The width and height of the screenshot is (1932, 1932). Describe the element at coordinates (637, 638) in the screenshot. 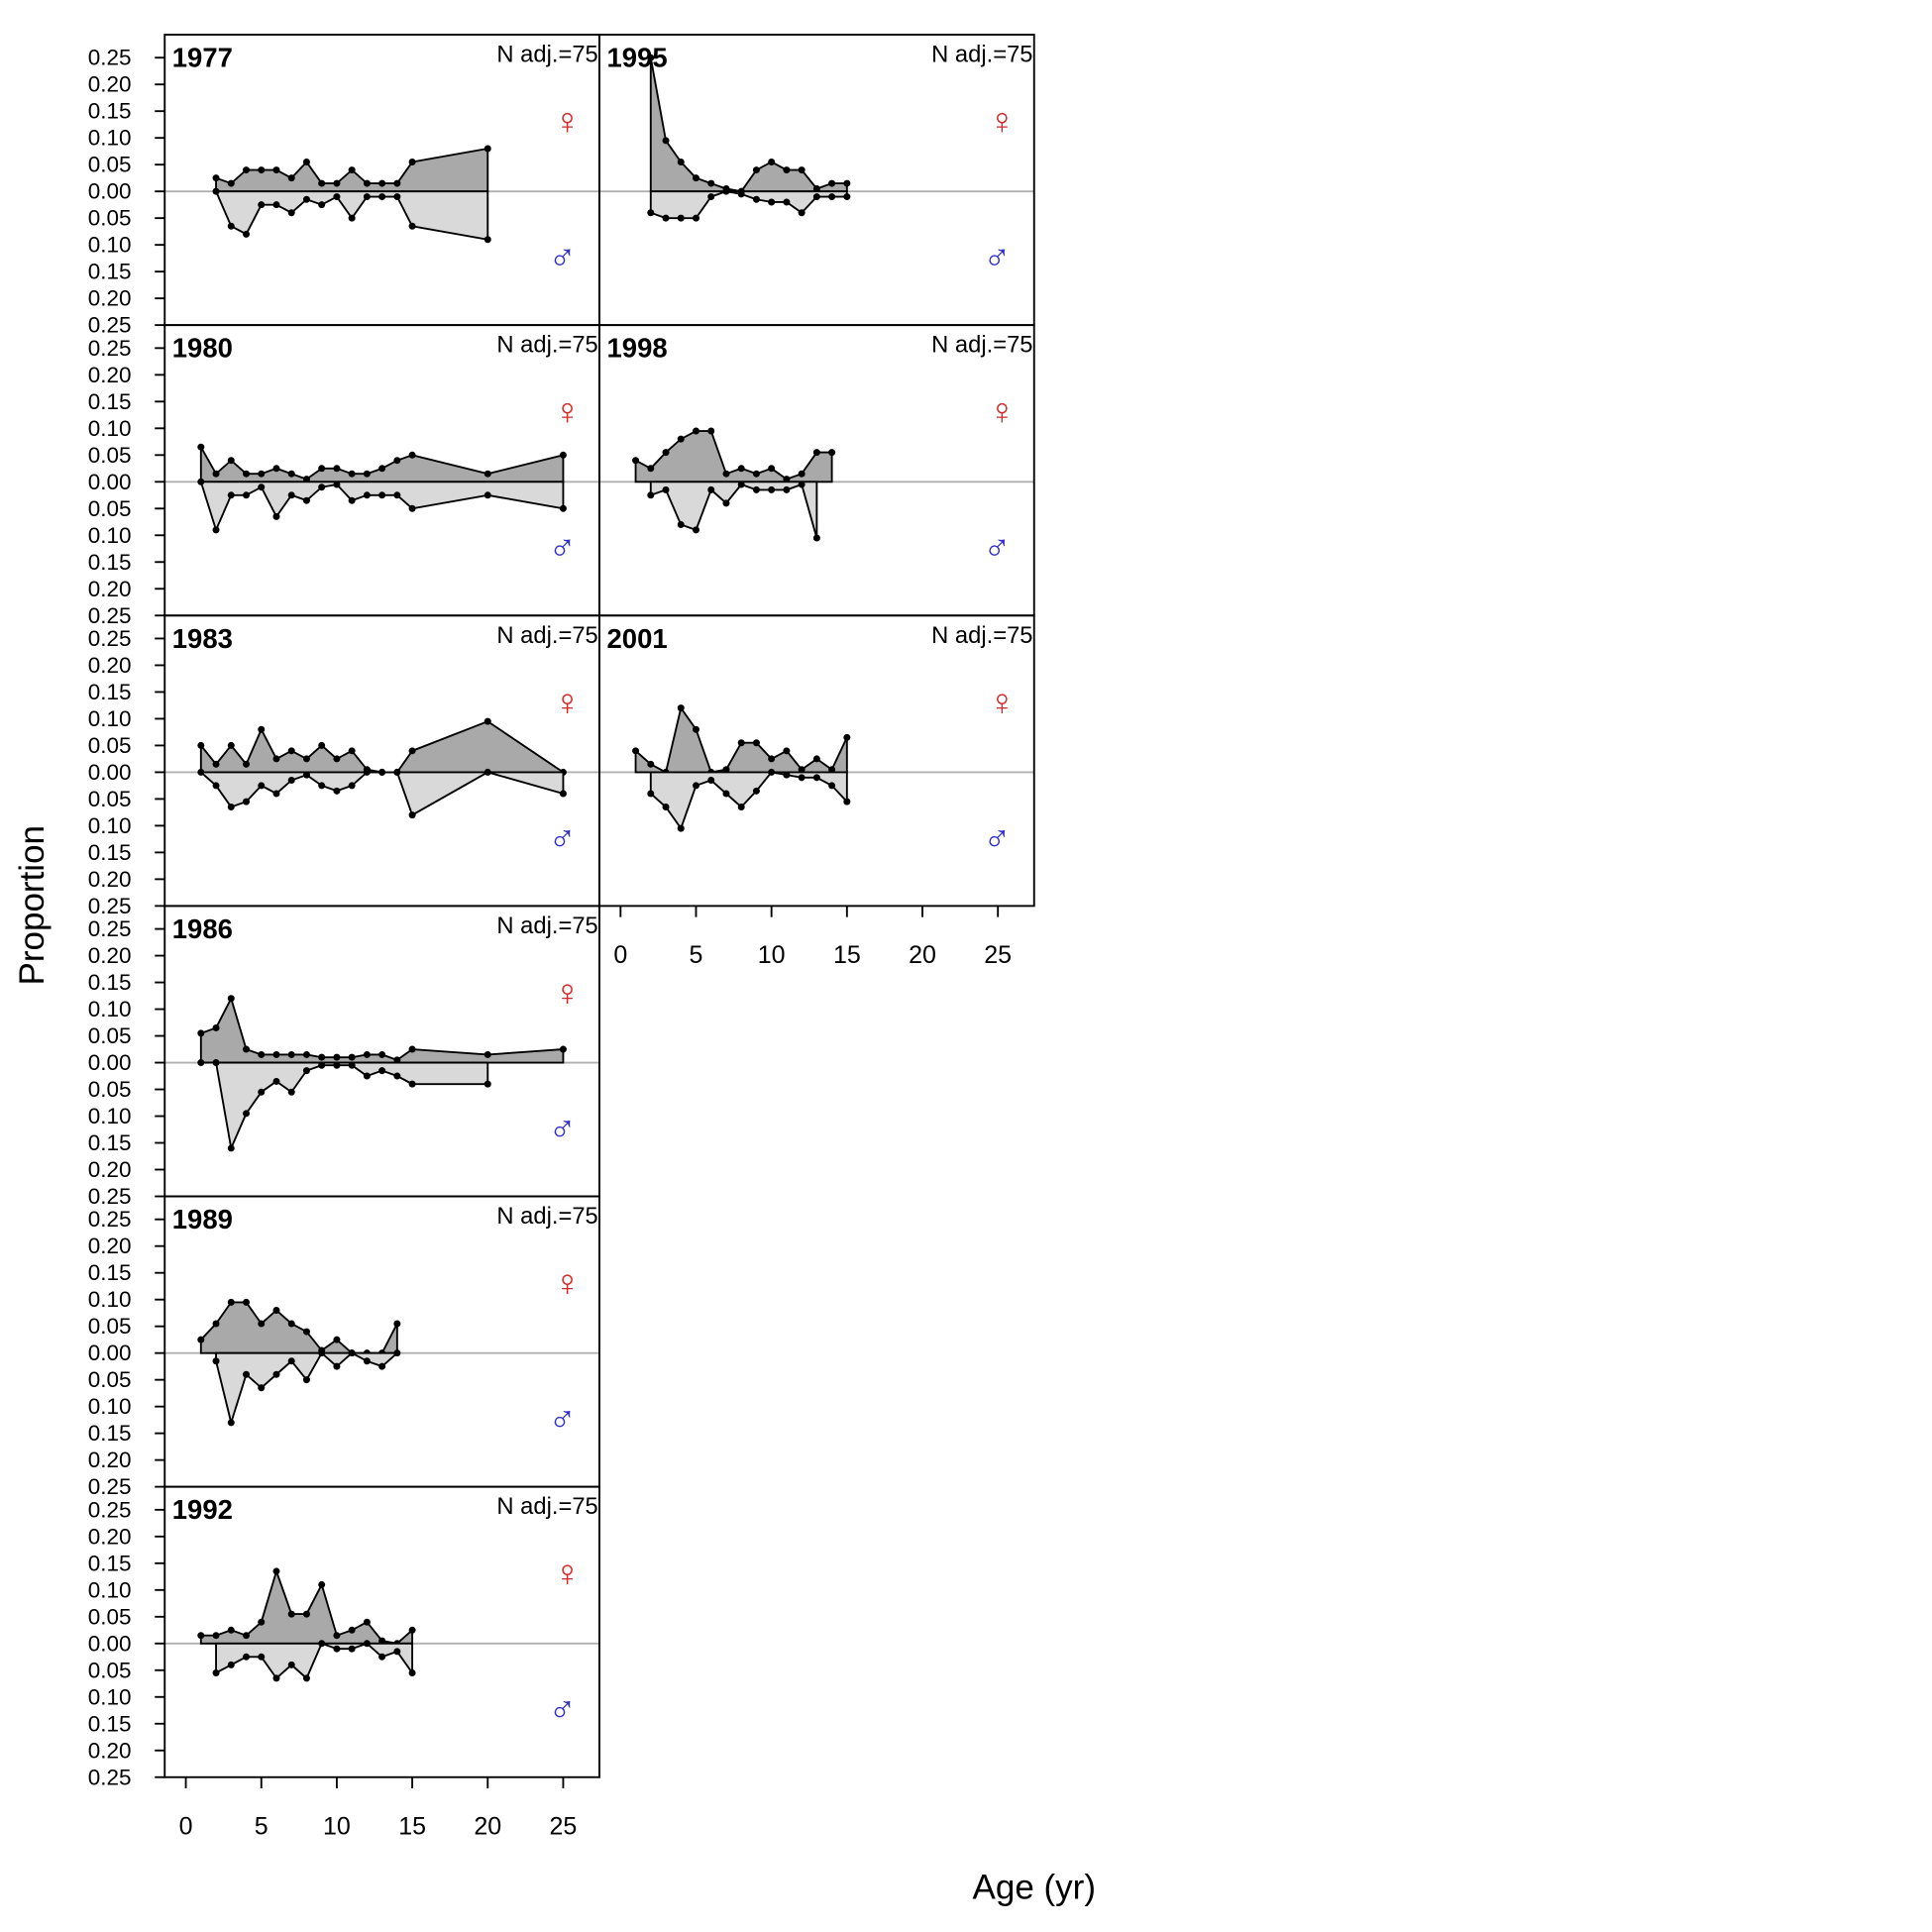

I see `panel-title: 2001` at that location.